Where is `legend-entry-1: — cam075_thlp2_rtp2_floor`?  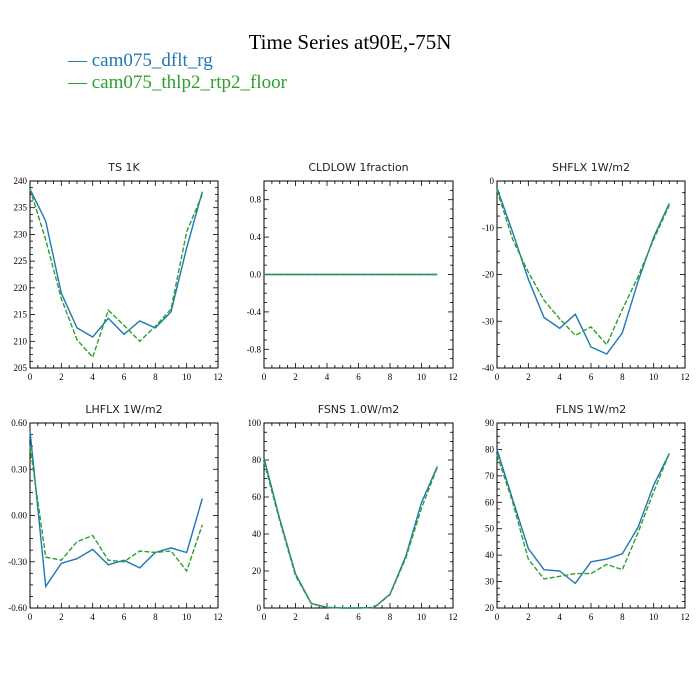 legend-entry-1: — cam075_thlp2_rtp2_floor is located at coordinates (177, 83).